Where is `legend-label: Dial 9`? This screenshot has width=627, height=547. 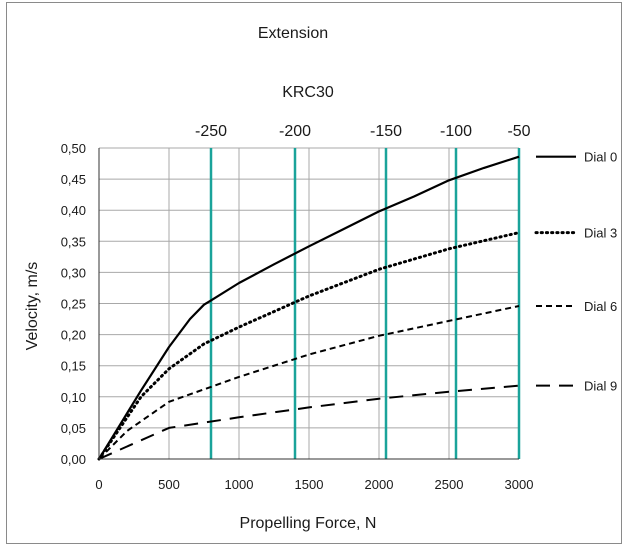
legend-label: Dial 9 is located at coordinates (600, 386).